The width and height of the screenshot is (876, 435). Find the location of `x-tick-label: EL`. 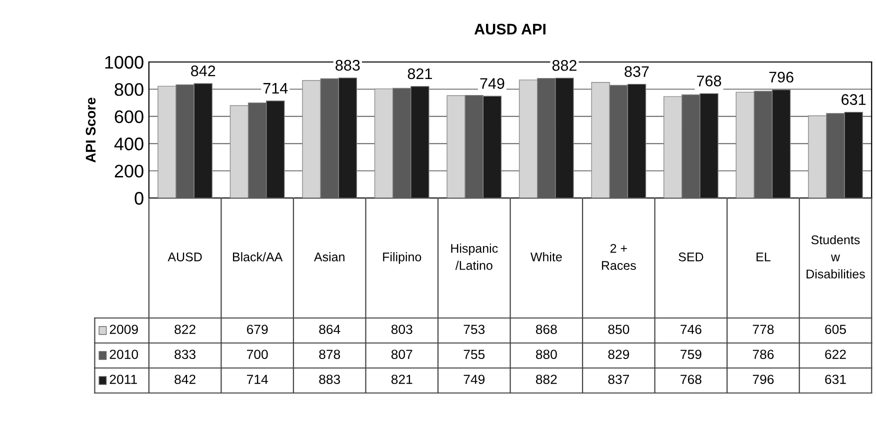

x-tick-label: EL is located at coordinates (763, 257).